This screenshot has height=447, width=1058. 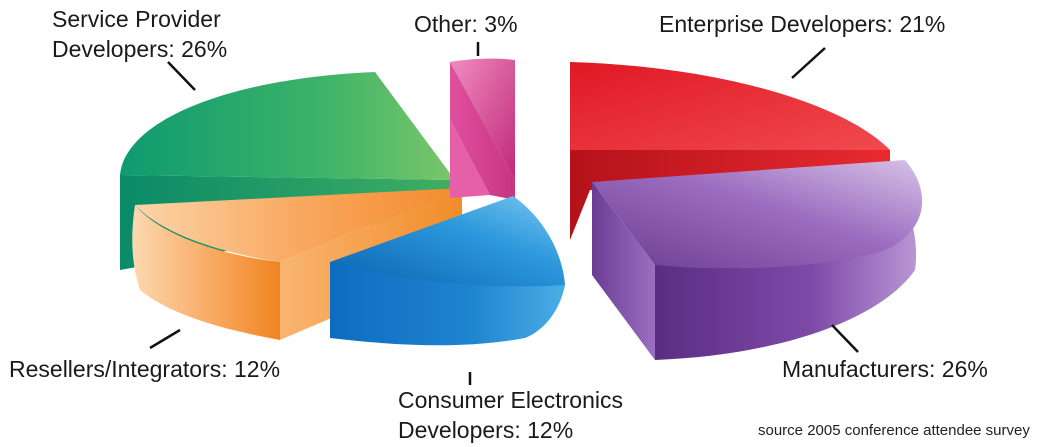 What do you see at coordinates (206, 272) in the screenshot?
I see `slice-resellers-side-left` at bounding box center [206, 272].